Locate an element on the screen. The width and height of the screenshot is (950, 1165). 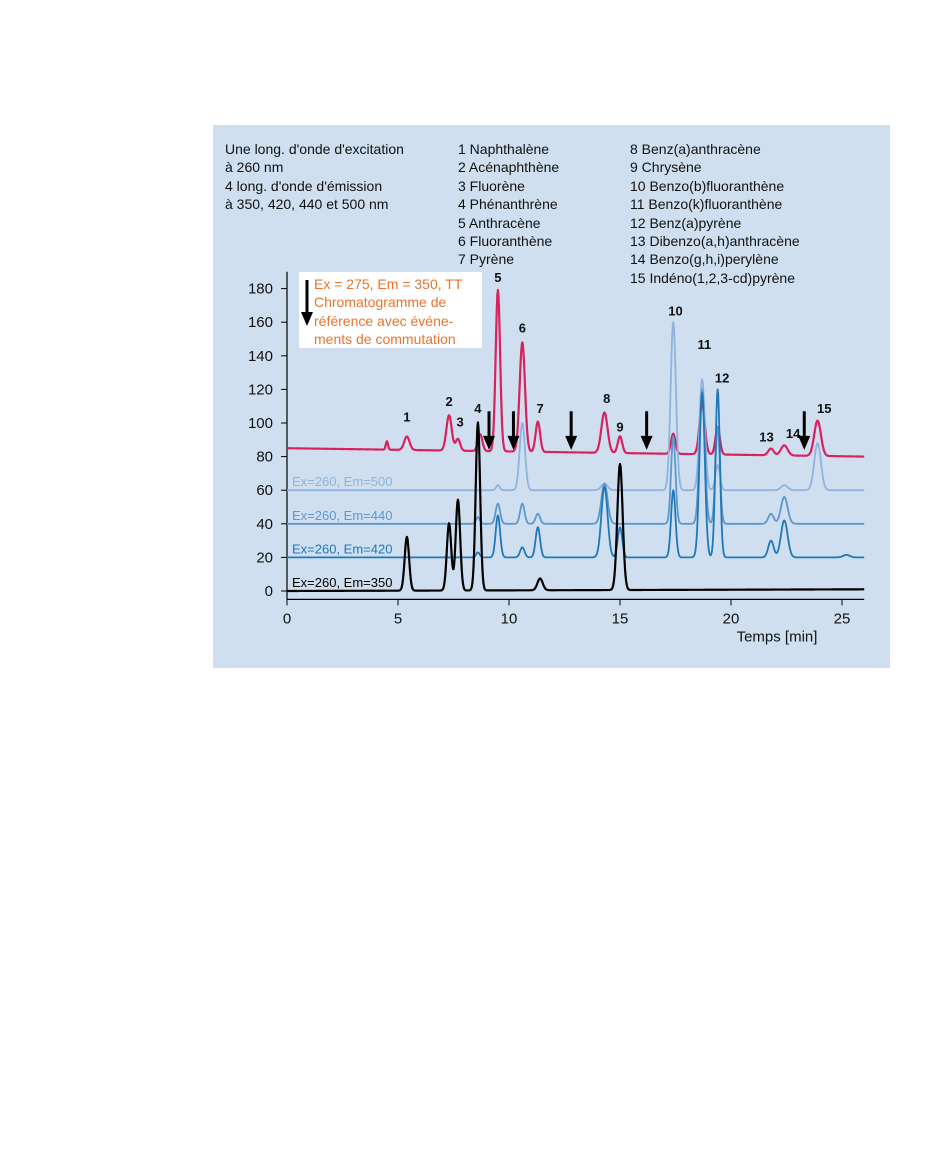
excitation-note-line: Une long. d'onde d'excitation is located at coordinates (314, 149).